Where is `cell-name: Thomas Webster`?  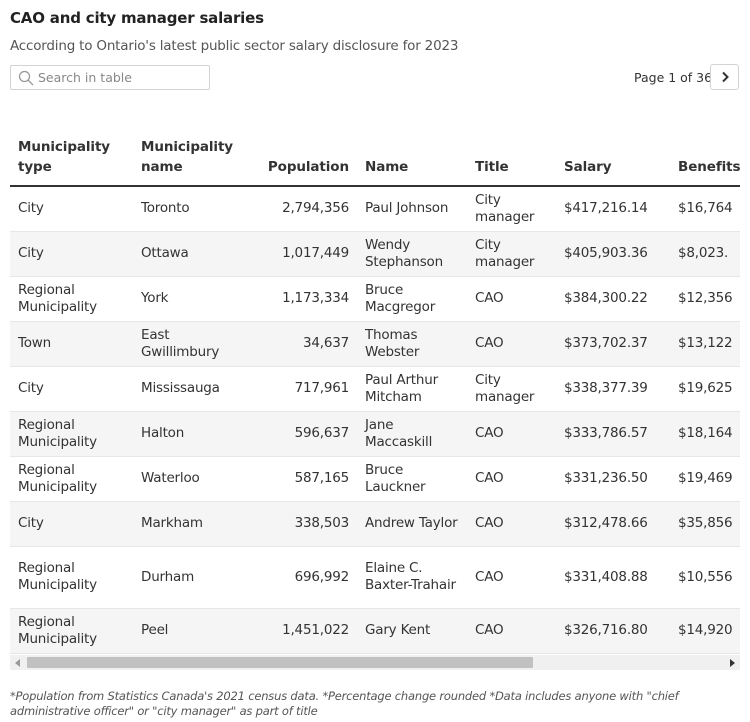 cell-name: Thomas Webster is located at coordinates (412, 344).